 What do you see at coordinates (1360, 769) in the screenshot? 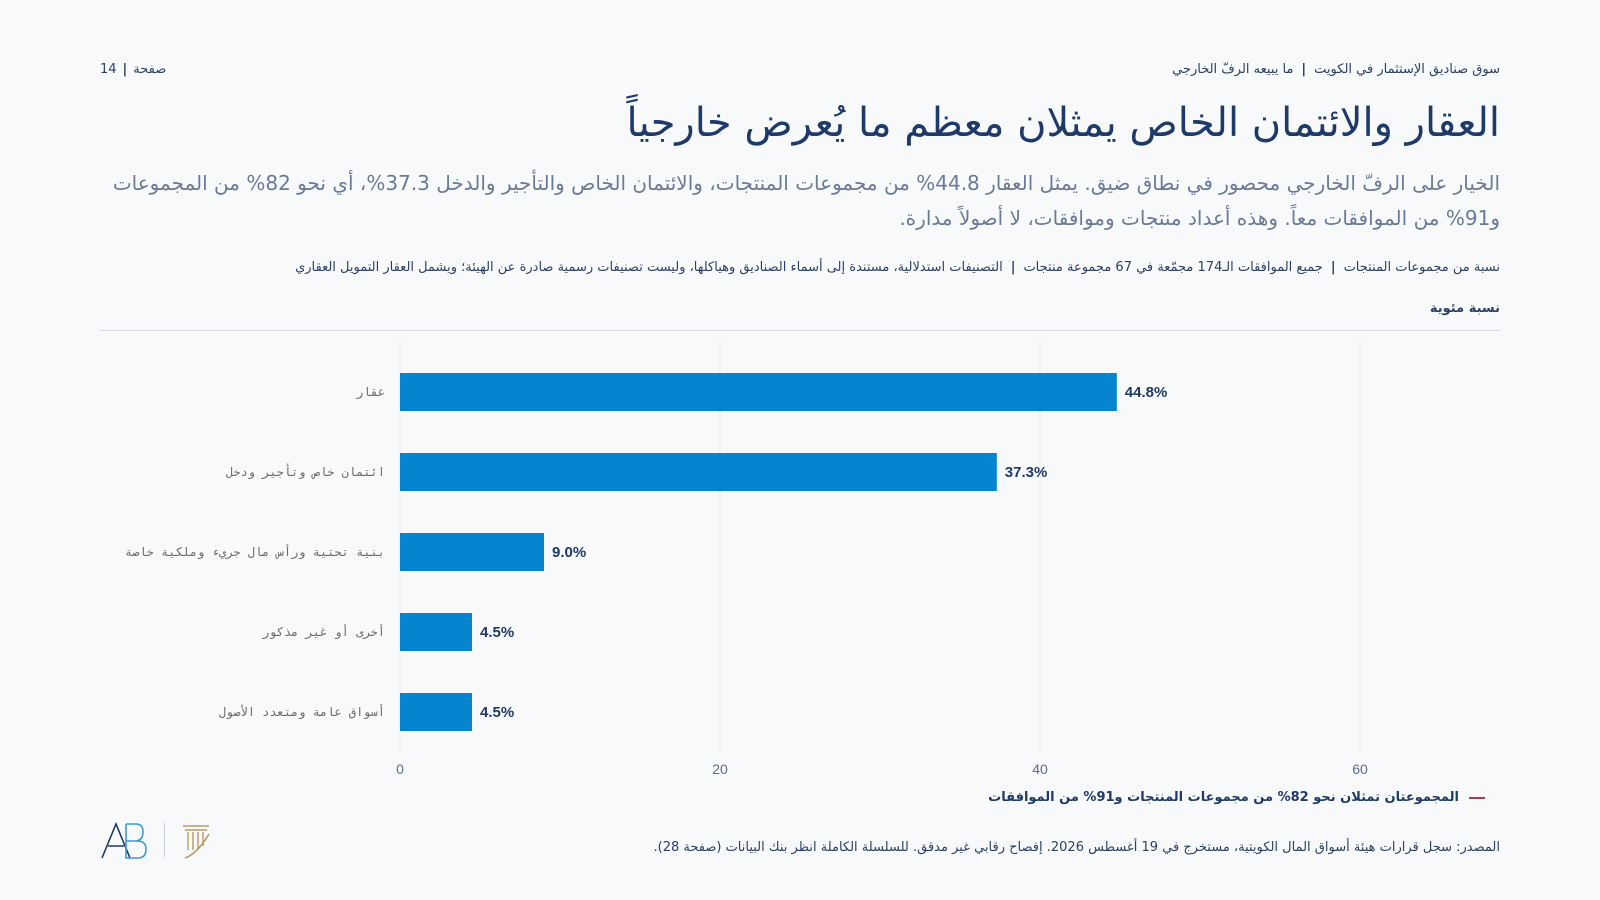
I see `x-tick-label: 60` at bounding box center [1360, 769].